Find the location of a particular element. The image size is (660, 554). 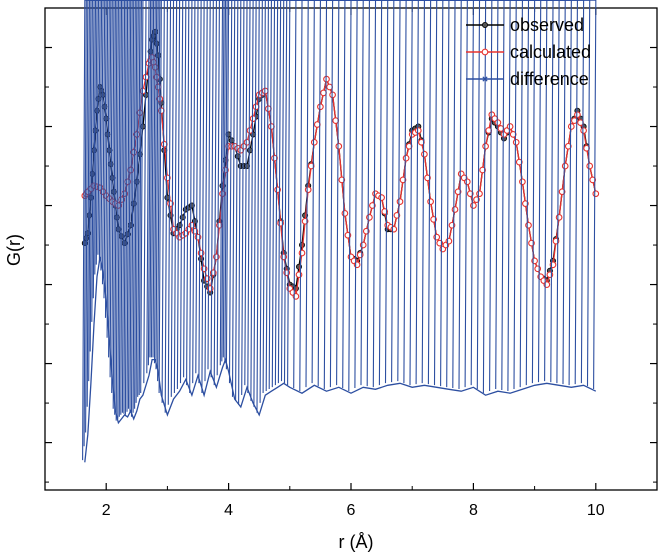

x-tick-label: 2 is located at coordinates (106, 510).